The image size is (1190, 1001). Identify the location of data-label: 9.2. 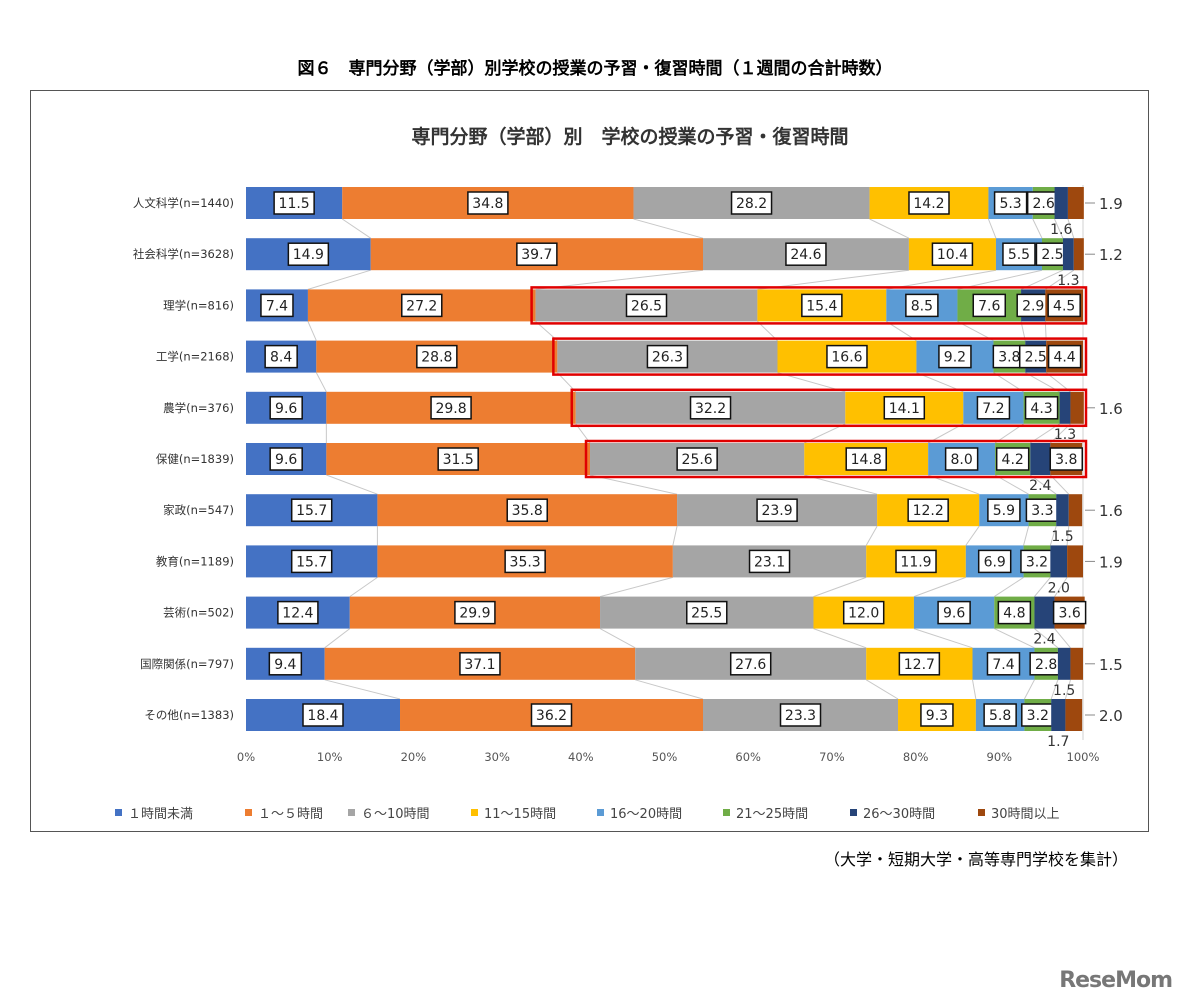
(955, 358).